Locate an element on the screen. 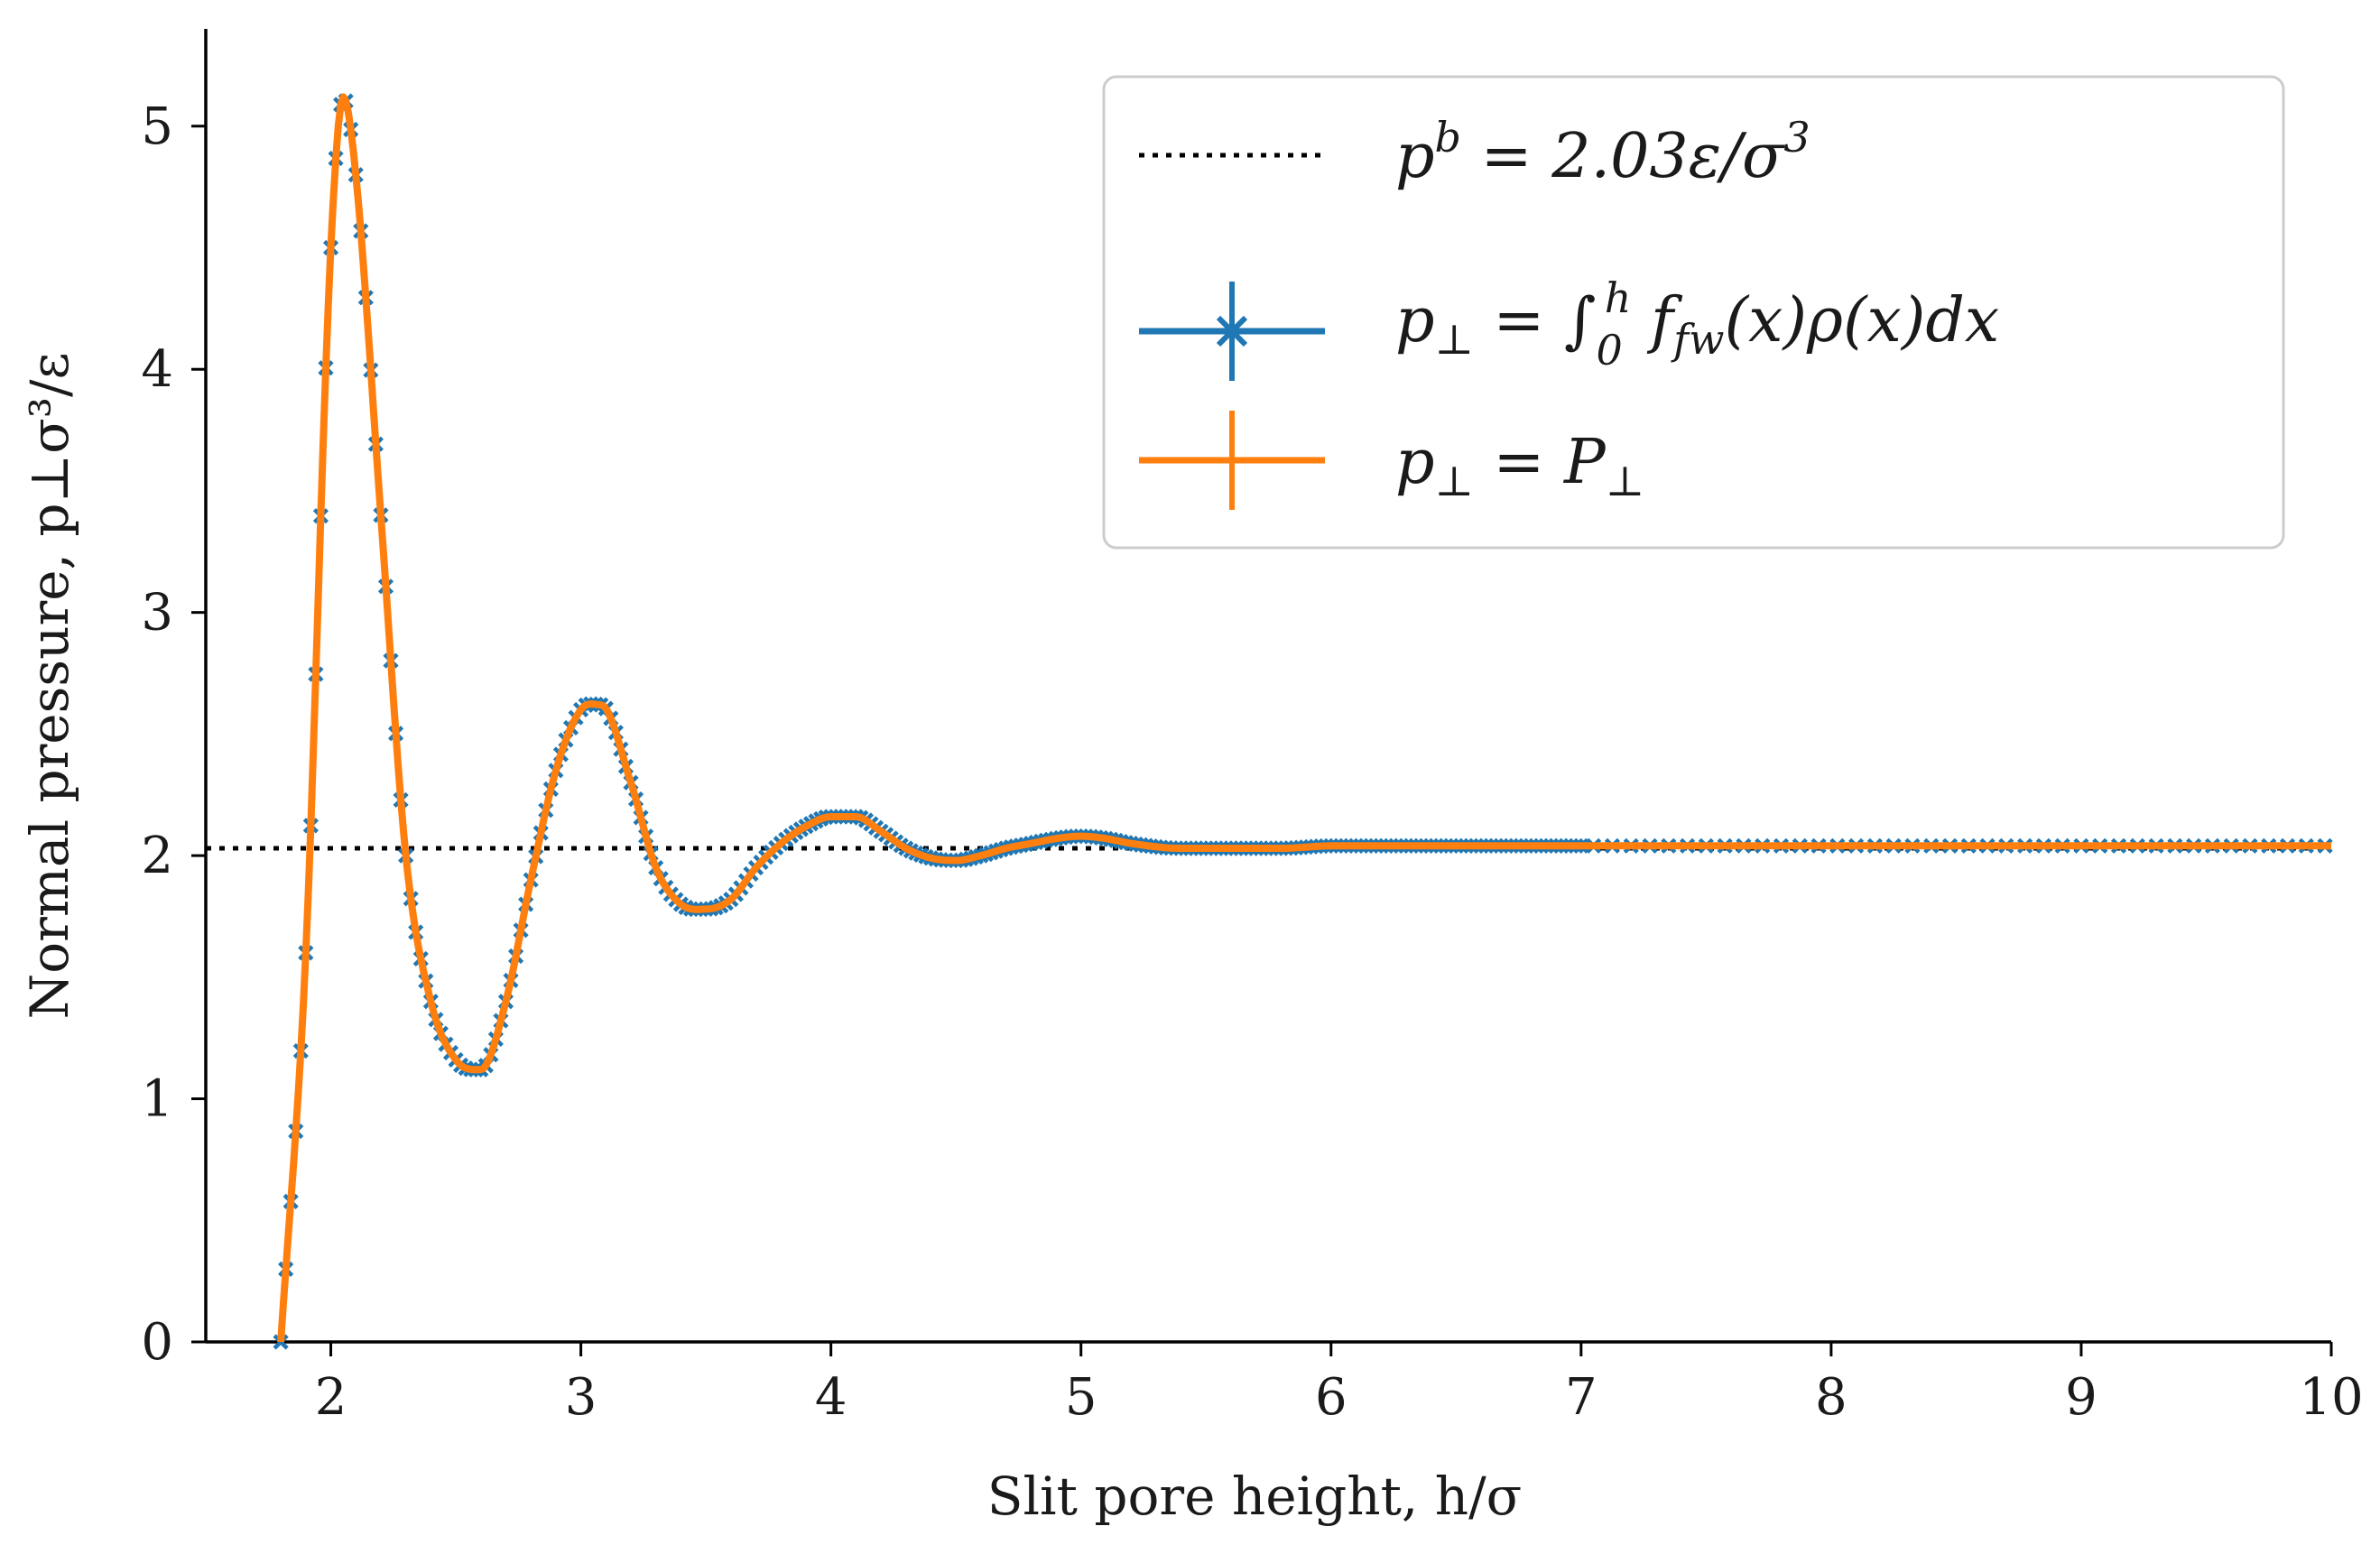 The width and height of the screenshot is (2380, 1554). x-tick-label: 6 is located at coordinates (1331, 1397).